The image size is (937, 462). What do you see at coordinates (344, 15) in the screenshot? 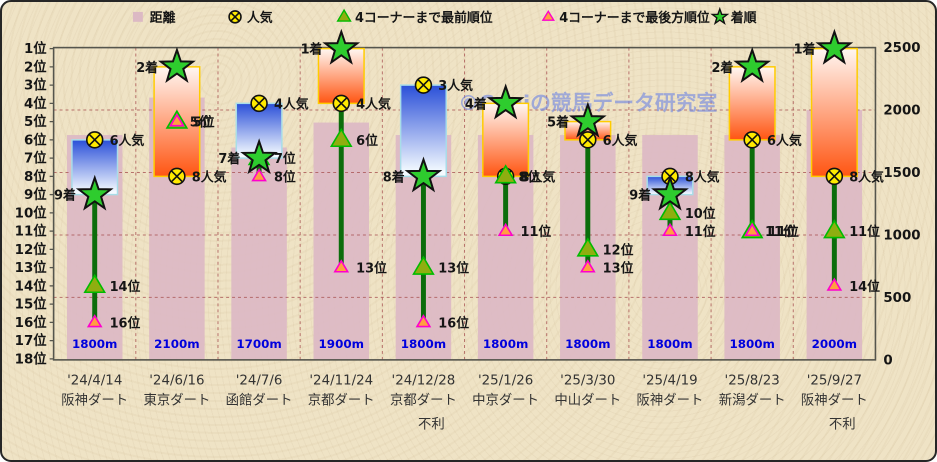
I see `legend-front-triangle-icon` at bounding box center [344, 15].